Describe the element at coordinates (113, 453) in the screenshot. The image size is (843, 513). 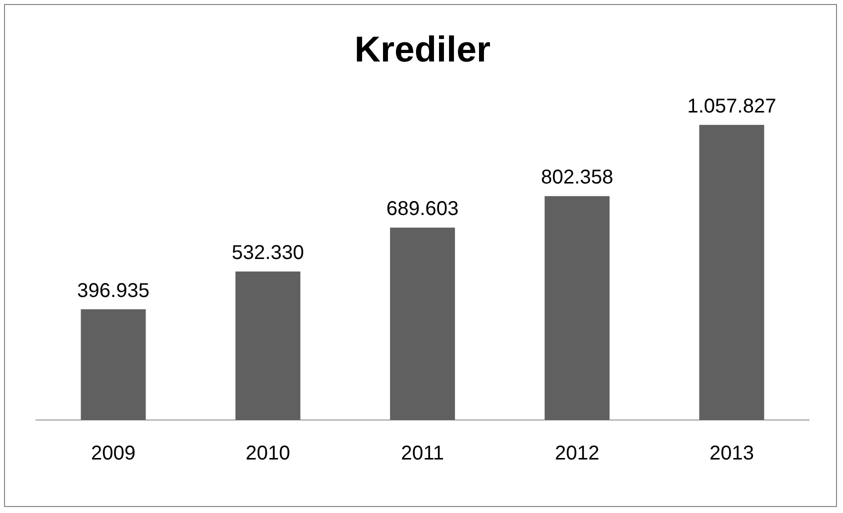
I see `x-tick-label: 2009` at that location.